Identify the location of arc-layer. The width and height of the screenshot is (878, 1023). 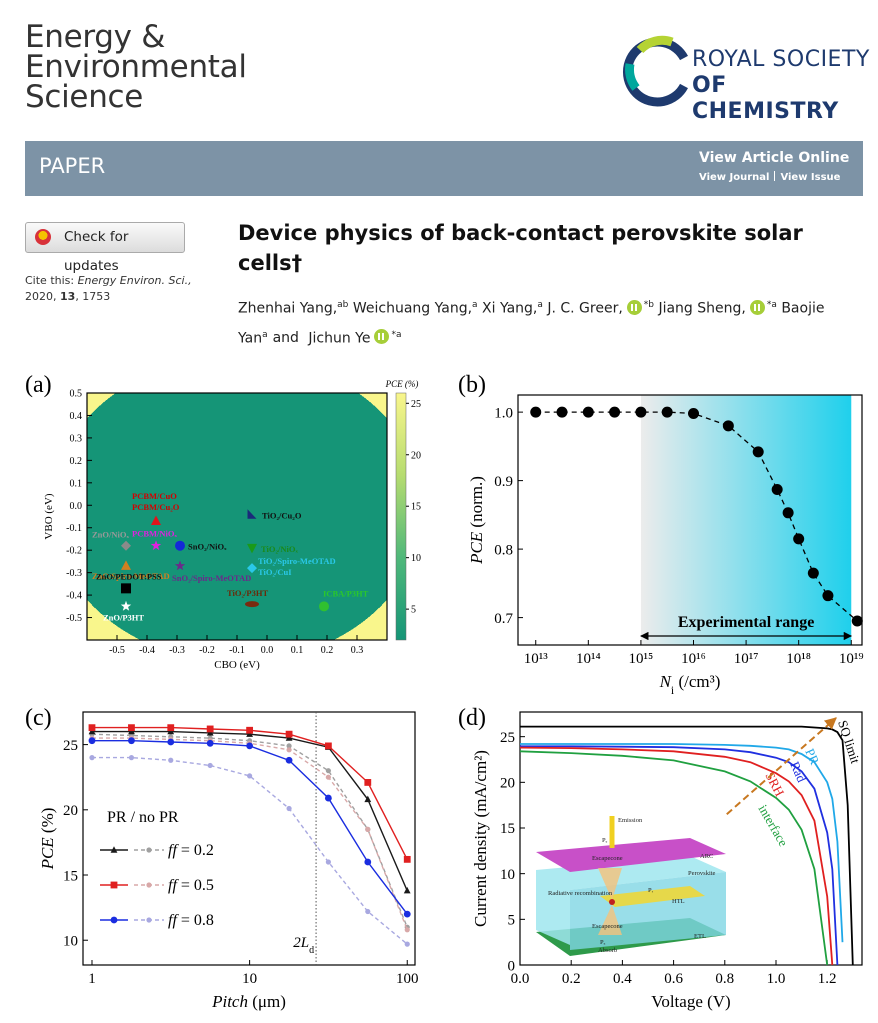
(631, 855).